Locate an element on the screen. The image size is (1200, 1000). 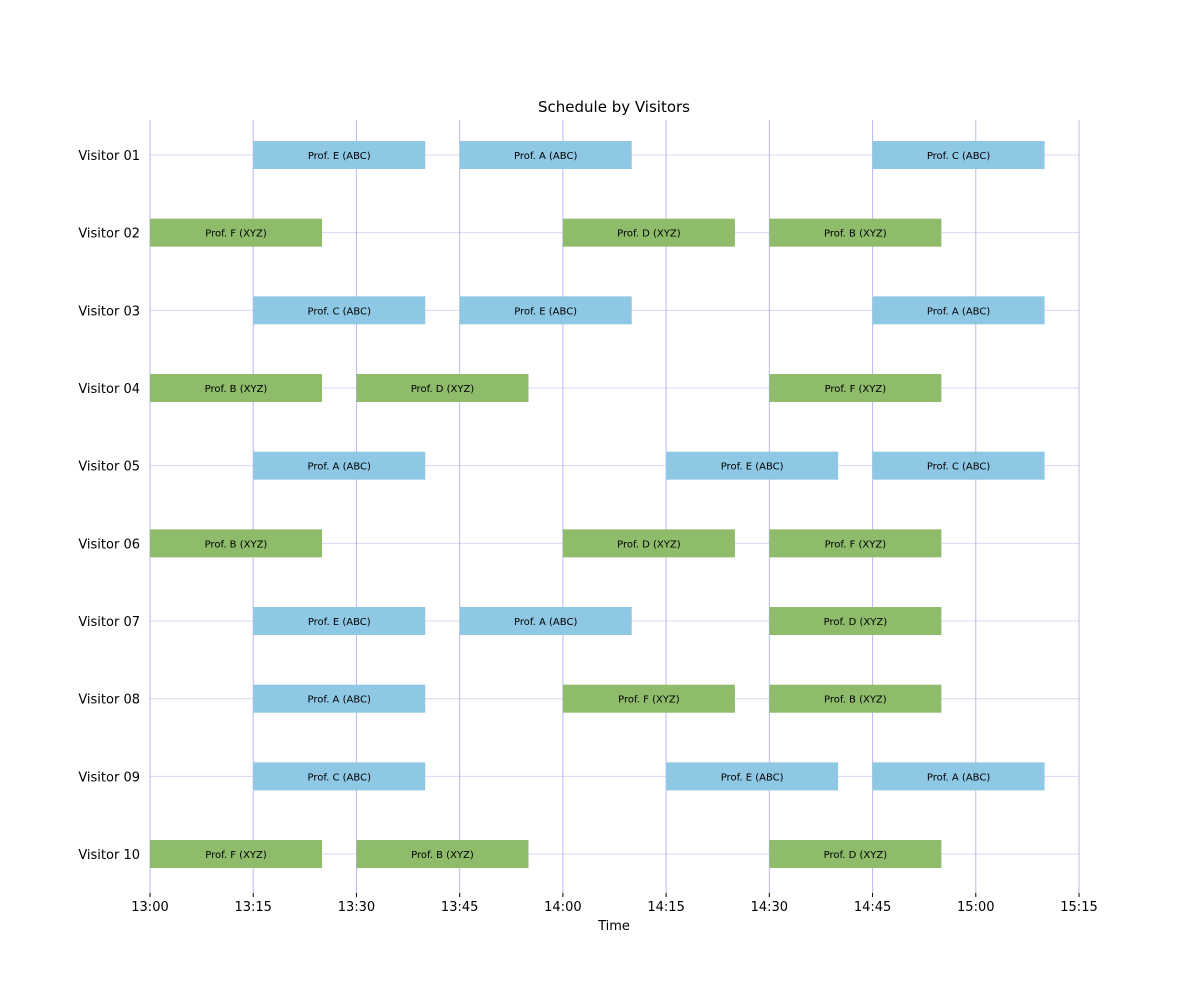
y-tick-label: Visitor 08 is located at coordinates (109, 700).